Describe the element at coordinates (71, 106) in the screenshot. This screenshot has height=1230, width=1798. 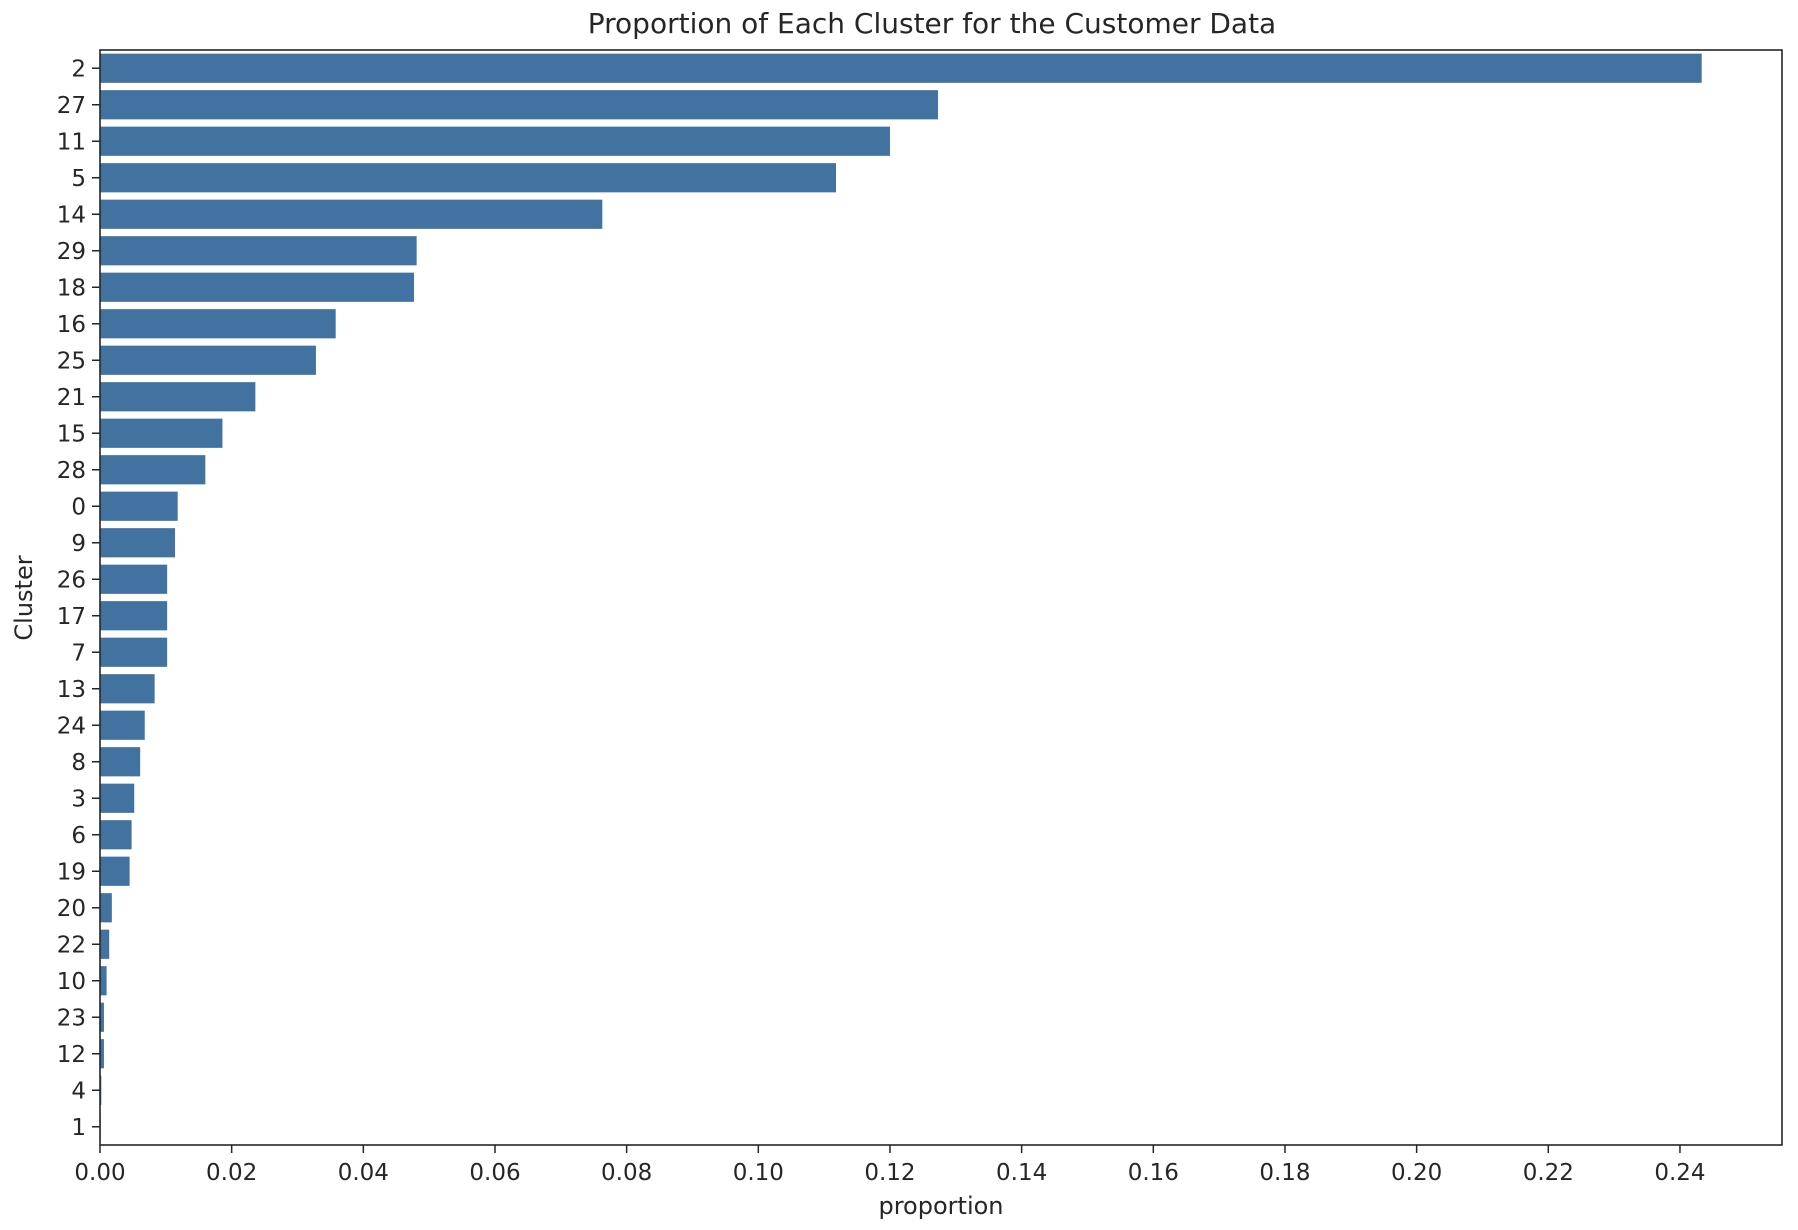
I see `y-tick-label: 27` at that location.